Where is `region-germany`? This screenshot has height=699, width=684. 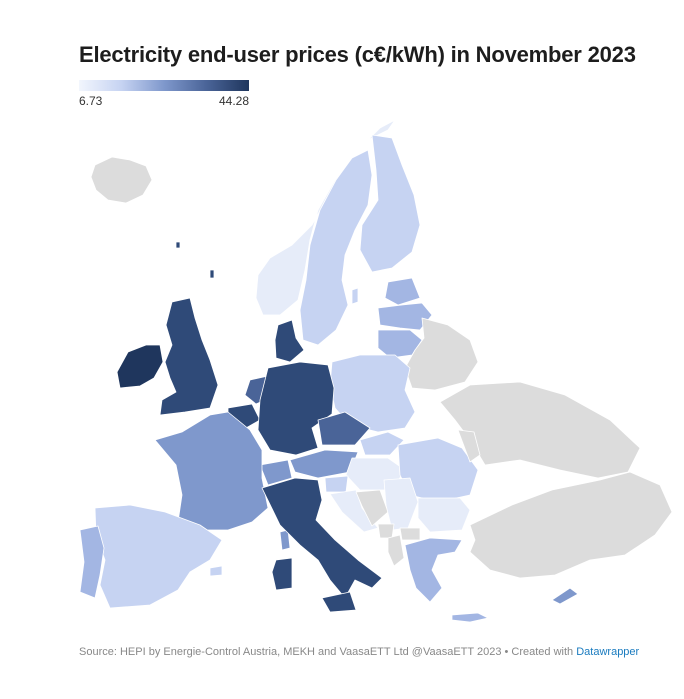
region-germany is located at coordinates (296, 408).